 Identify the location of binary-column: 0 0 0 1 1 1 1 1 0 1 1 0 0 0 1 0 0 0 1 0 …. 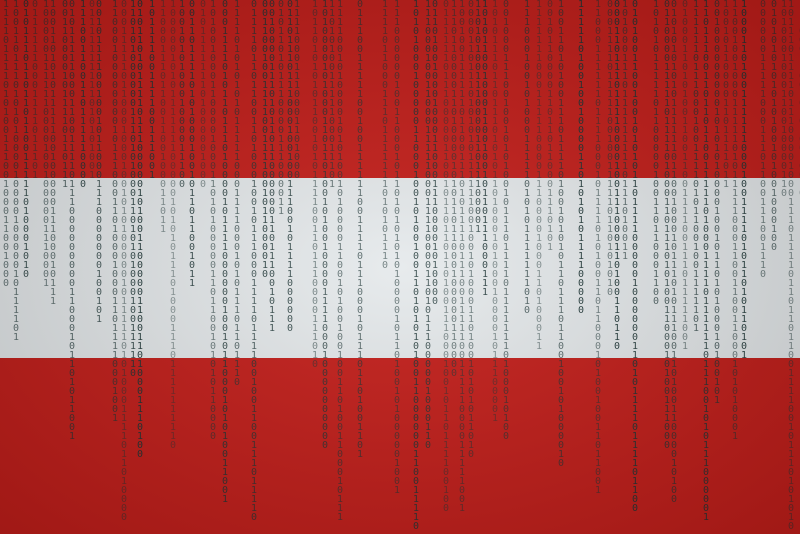
(124, 261).